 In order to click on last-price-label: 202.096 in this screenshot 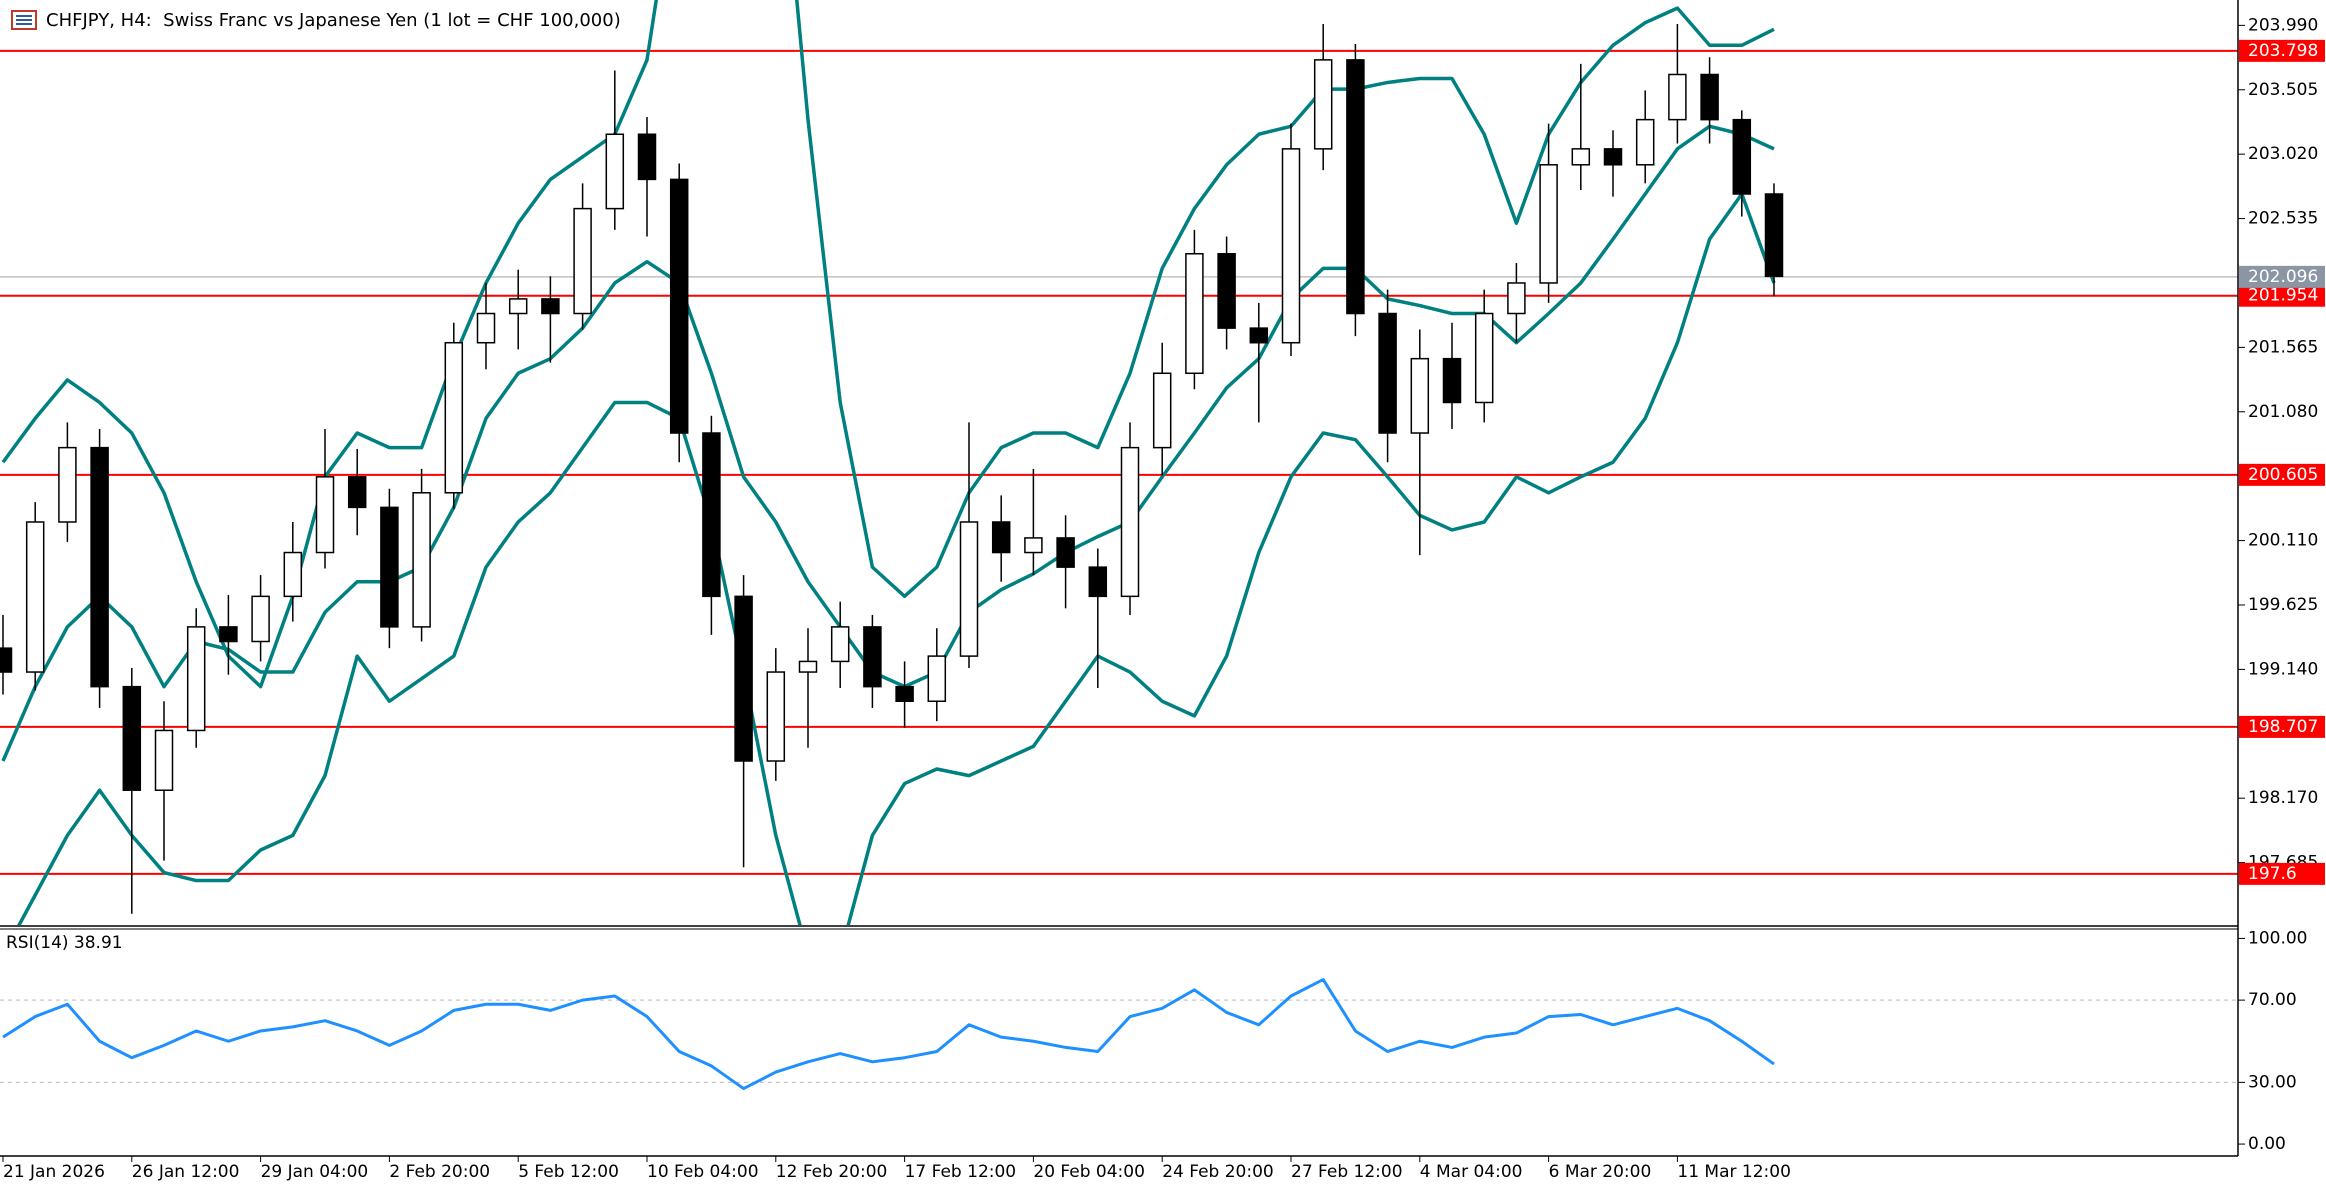, I will do `click(2283, 277)`.